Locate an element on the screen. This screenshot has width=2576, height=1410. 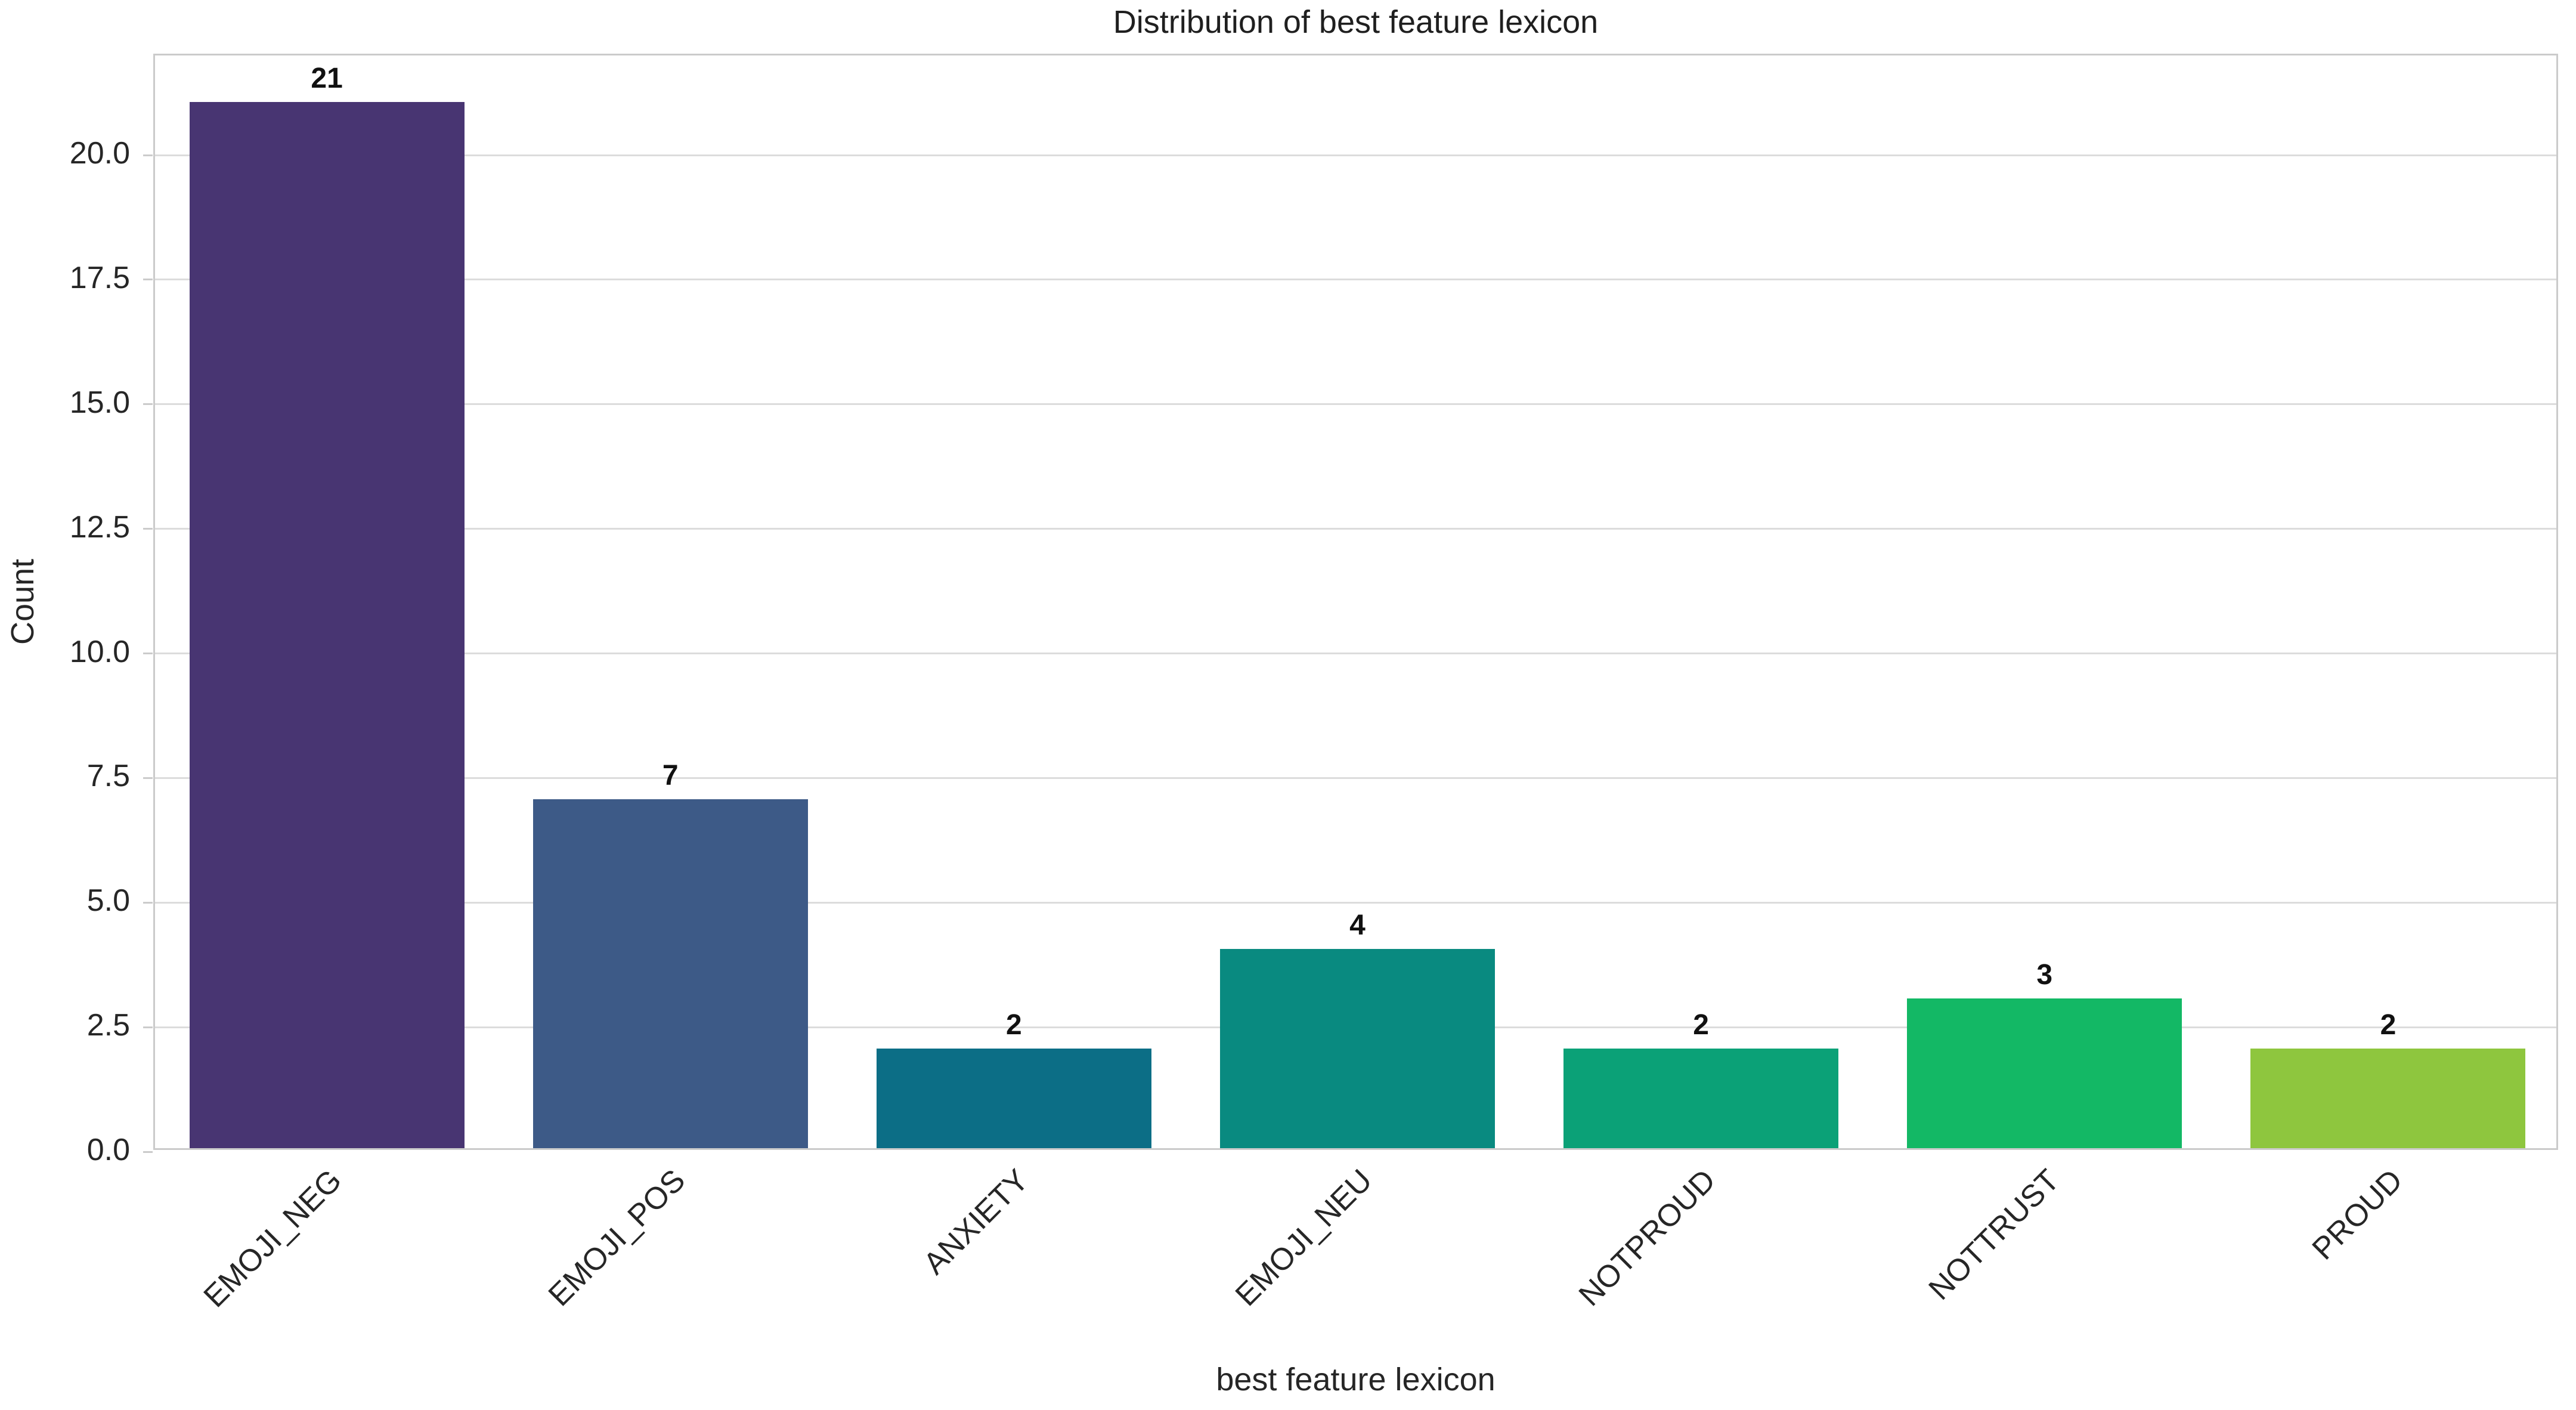
bar-notproud is located at coordinates (1701, 1098).